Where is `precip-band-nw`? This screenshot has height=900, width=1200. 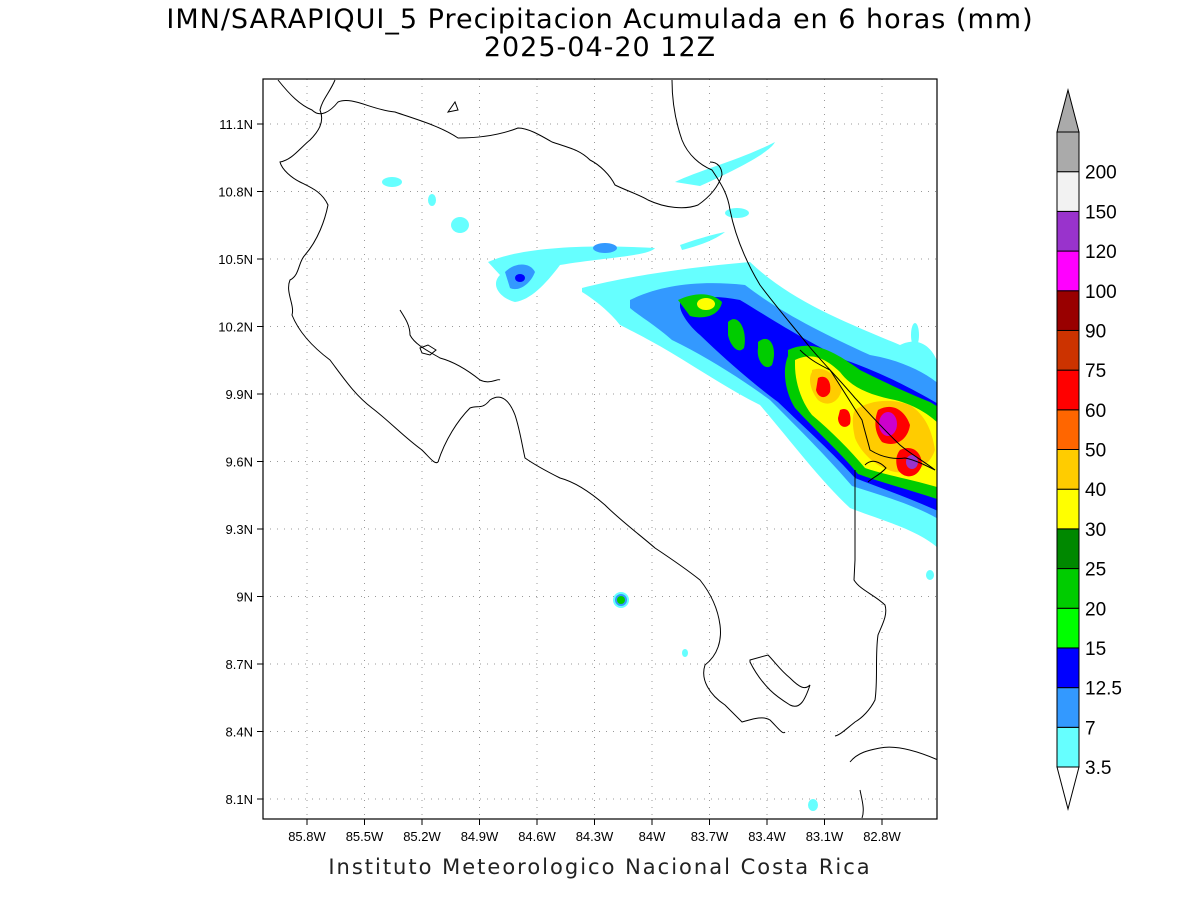 precip-band-nw is located at coordinates (571, 274).